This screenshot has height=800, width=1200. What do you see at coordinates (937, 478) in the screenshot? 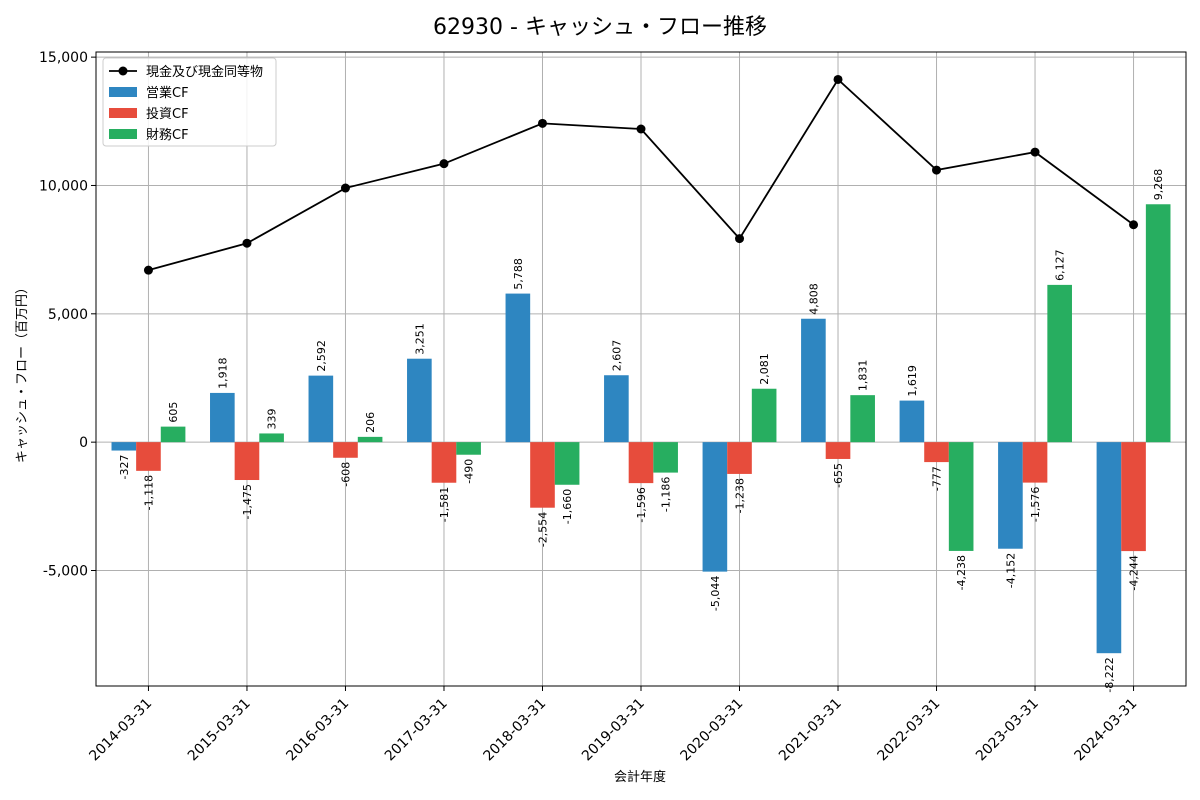
I see `bar-label: -777` at bounding box center [937, 478].